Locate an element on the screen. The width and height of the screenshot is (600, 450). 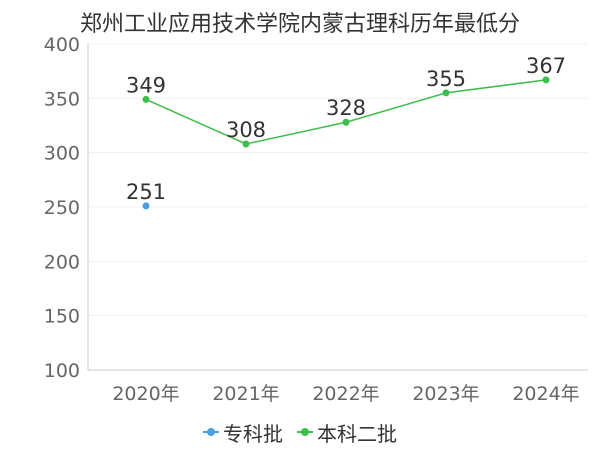
legend: 专科批 本科二批 is located at coordinates (300, 432).